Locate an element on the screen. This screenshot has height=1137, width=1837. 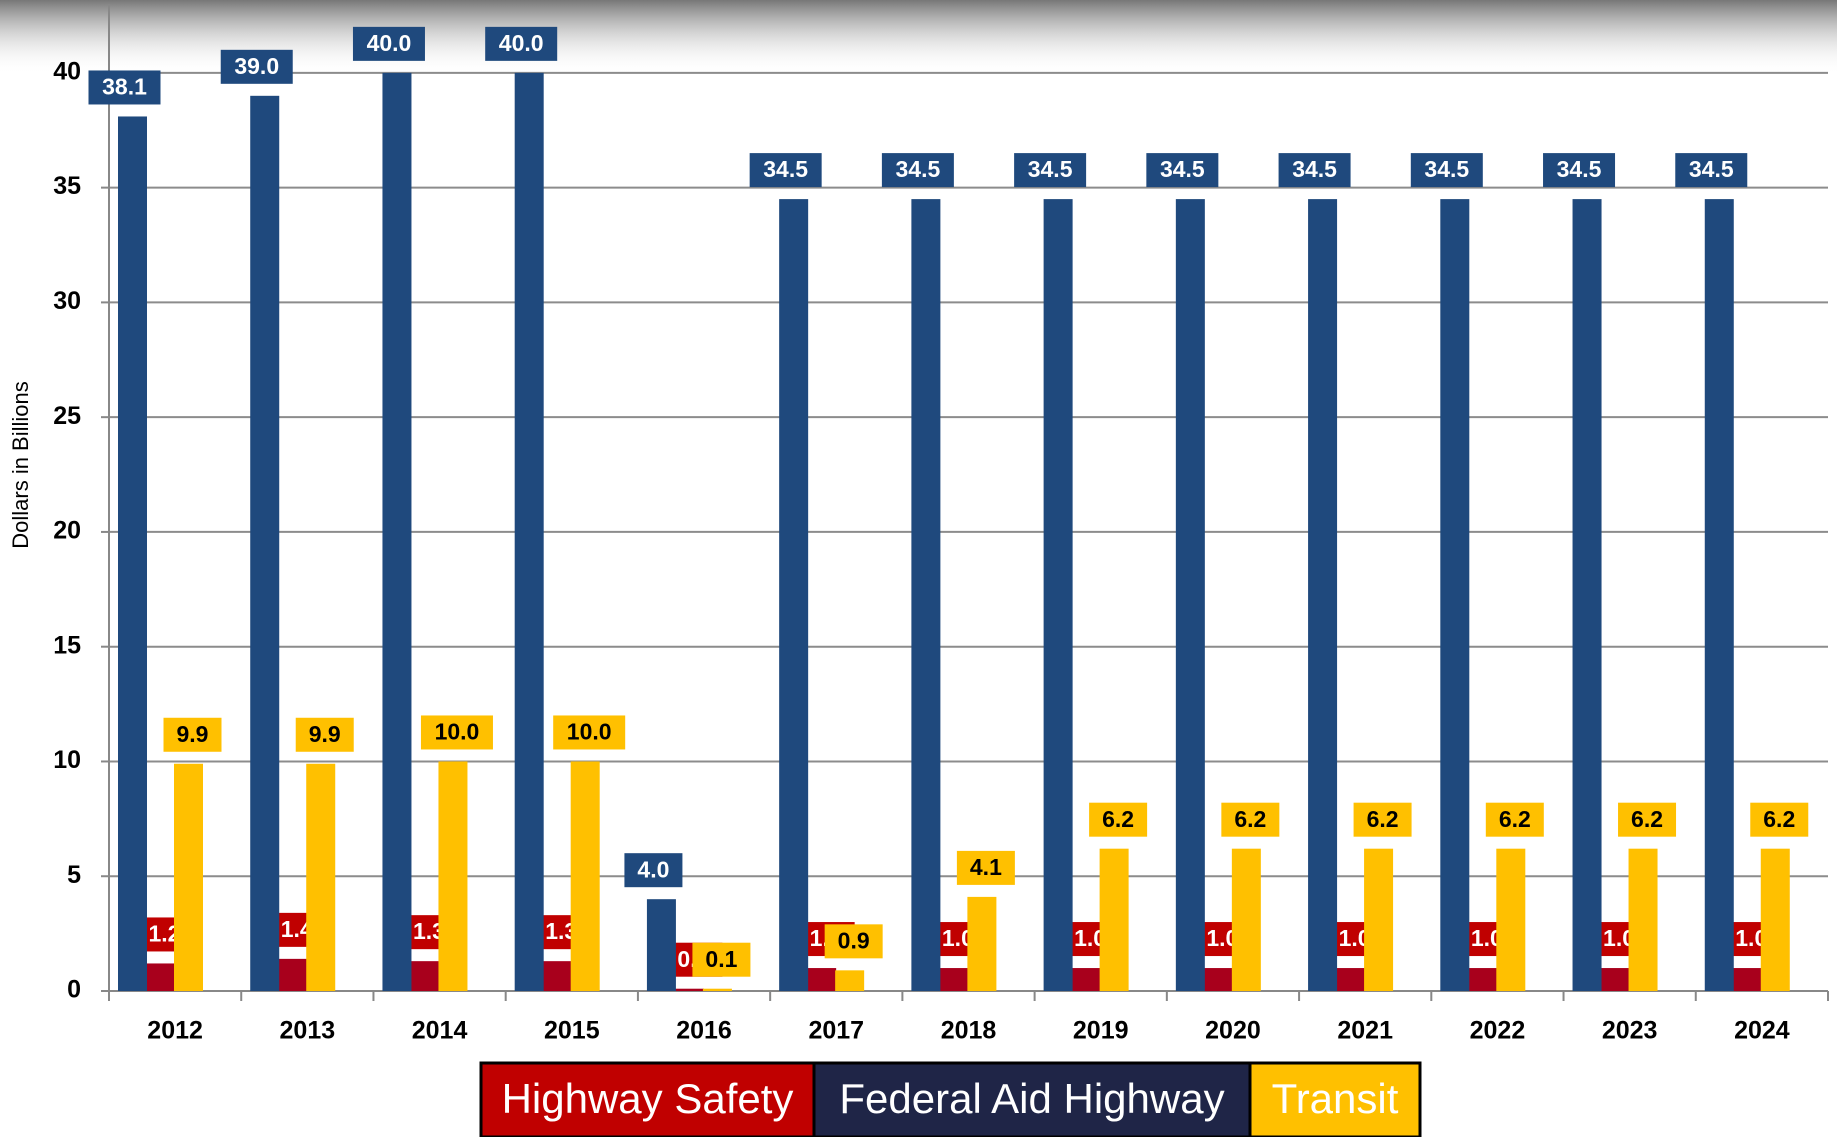
legend-label: Federal Aid Highway is located at coordinates (1031, 1098).